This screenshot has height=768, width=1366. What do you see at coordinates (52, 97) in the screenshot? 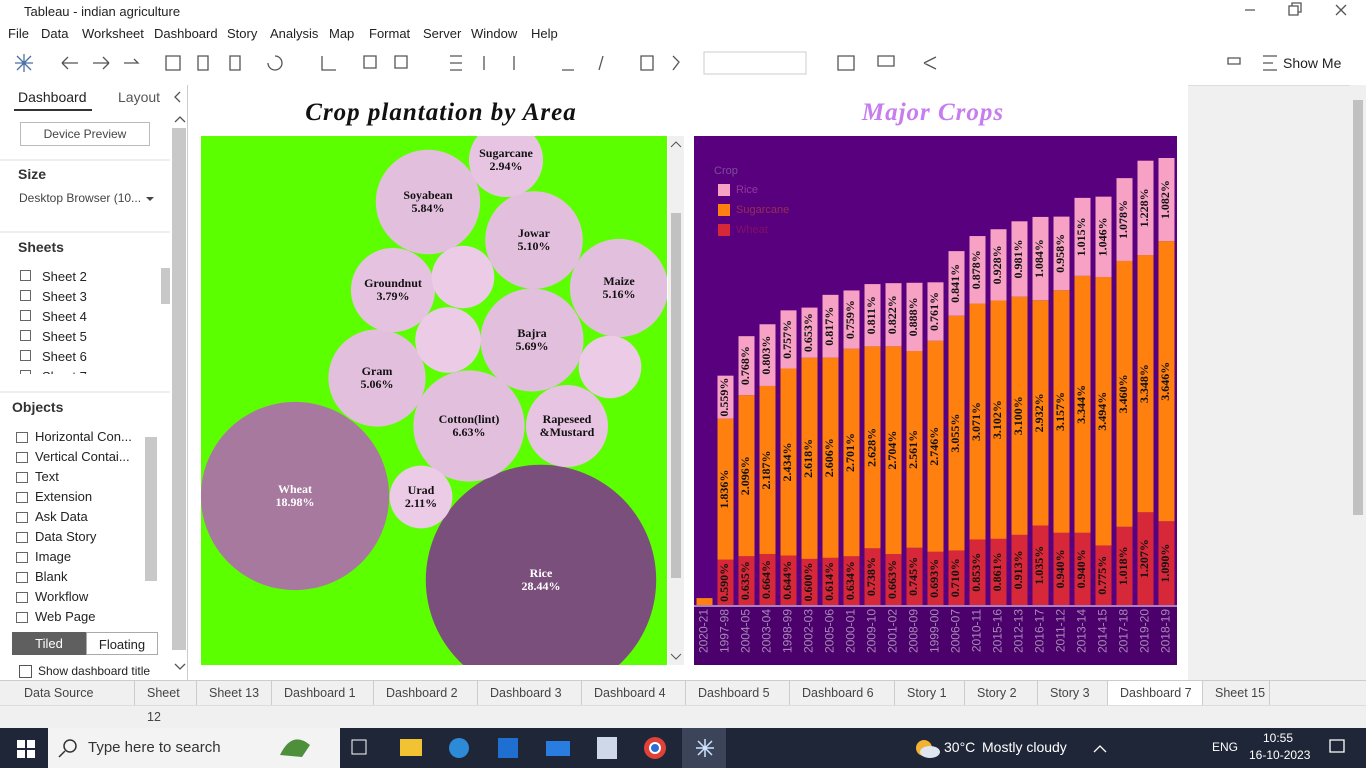
I see `panel-tab: Dashboard` at bounding box center [52, 97].